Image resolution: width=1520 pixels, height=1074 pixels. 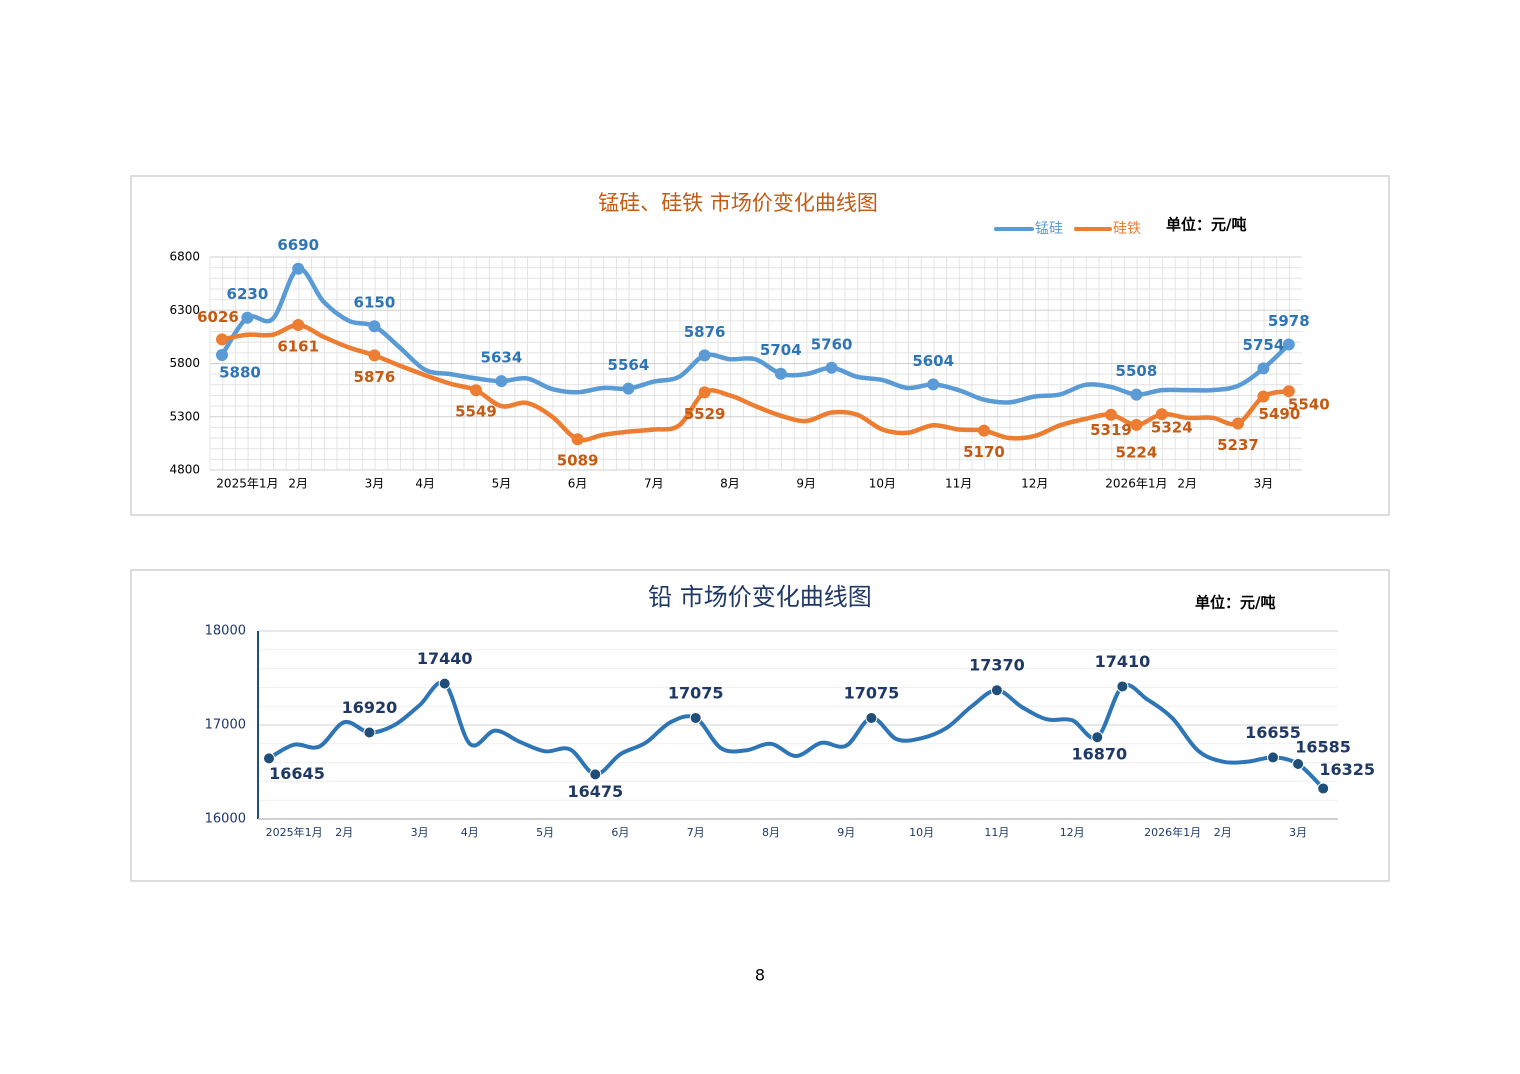 What do you see at coordinates (502, 358) in the screenshot?
I see `data-label: 5634` at bounding box center [502, 358].